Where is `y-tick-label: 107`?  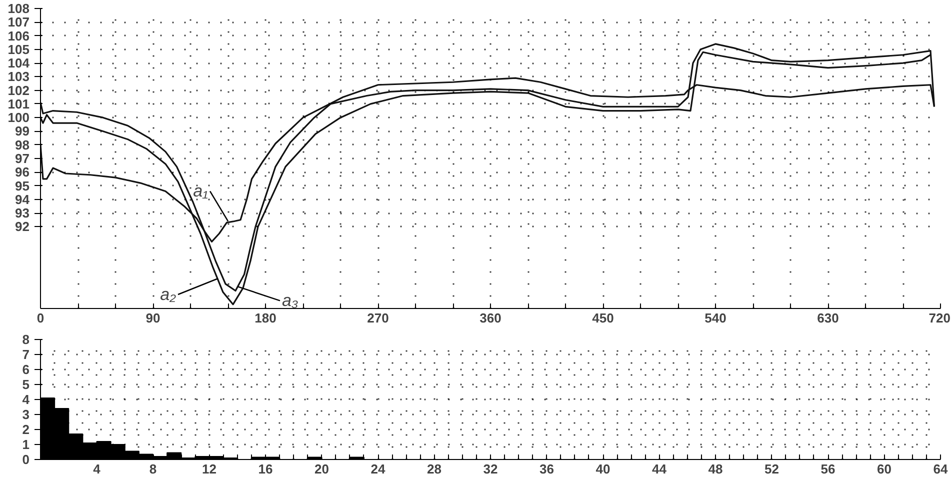
y-tick-label: 107 is located at coordinates (19, 22).